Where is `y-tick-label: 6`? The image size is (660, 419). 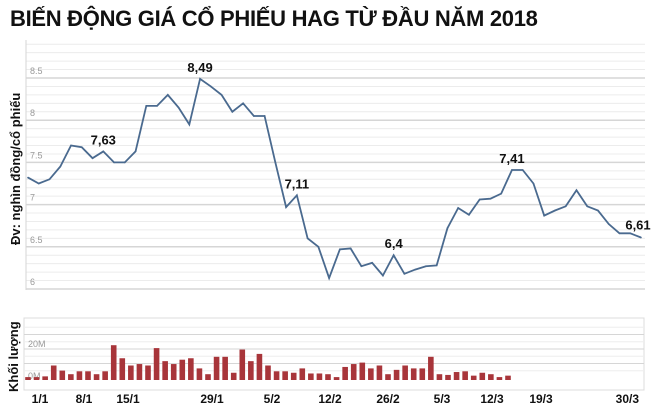
y-tick-label: 6 is located at coordinates (32, 282).